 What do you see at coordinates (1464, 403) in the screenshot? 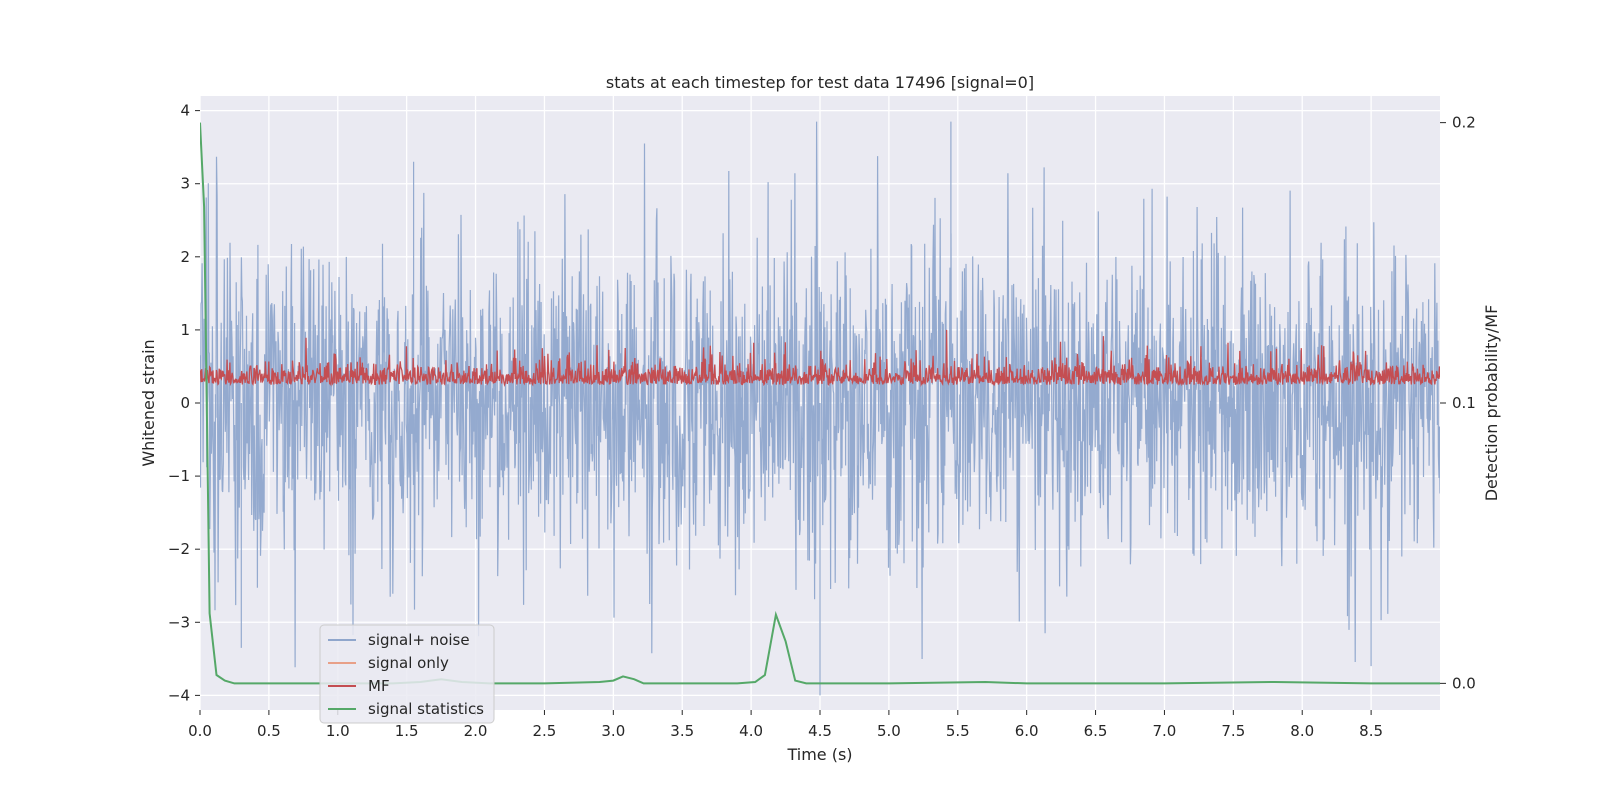
I see `y-tick-label-right: 0.1` at bounding box center [1464, 403].